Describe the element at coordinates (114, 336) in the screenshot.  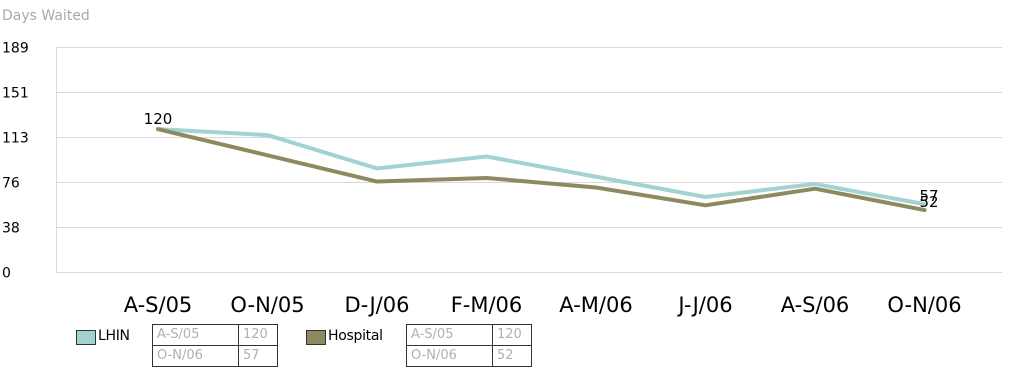
I see `legend-label-lhin: LHIN` at that location.